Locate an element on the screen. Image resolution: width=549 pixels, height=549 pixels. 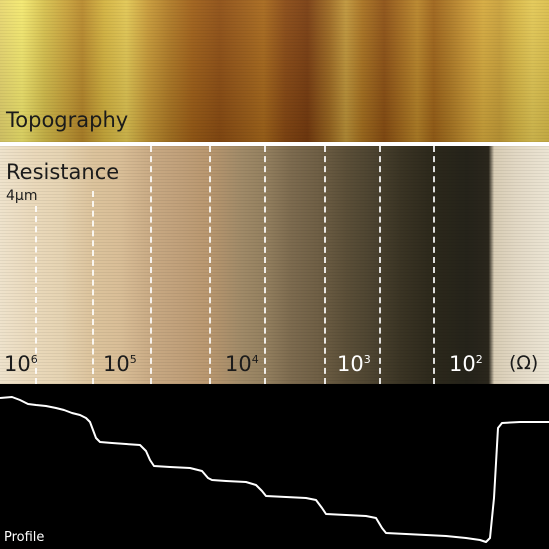
topography-label: Topography is located at coordinates (67, 120).